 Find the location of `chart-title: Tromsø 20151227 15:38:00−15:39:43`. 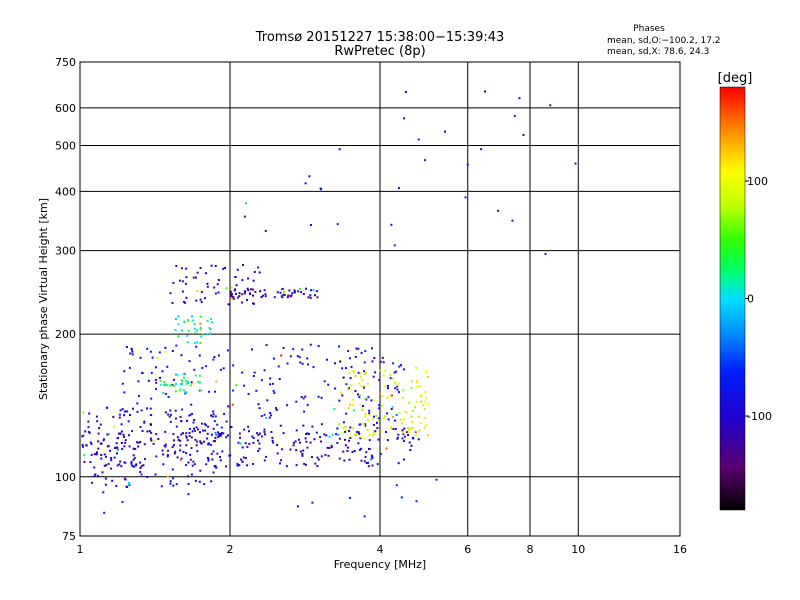

chart-title: Tromsø 20151227 15:38:00−15:39:43 is located at coordinates (380, 37).